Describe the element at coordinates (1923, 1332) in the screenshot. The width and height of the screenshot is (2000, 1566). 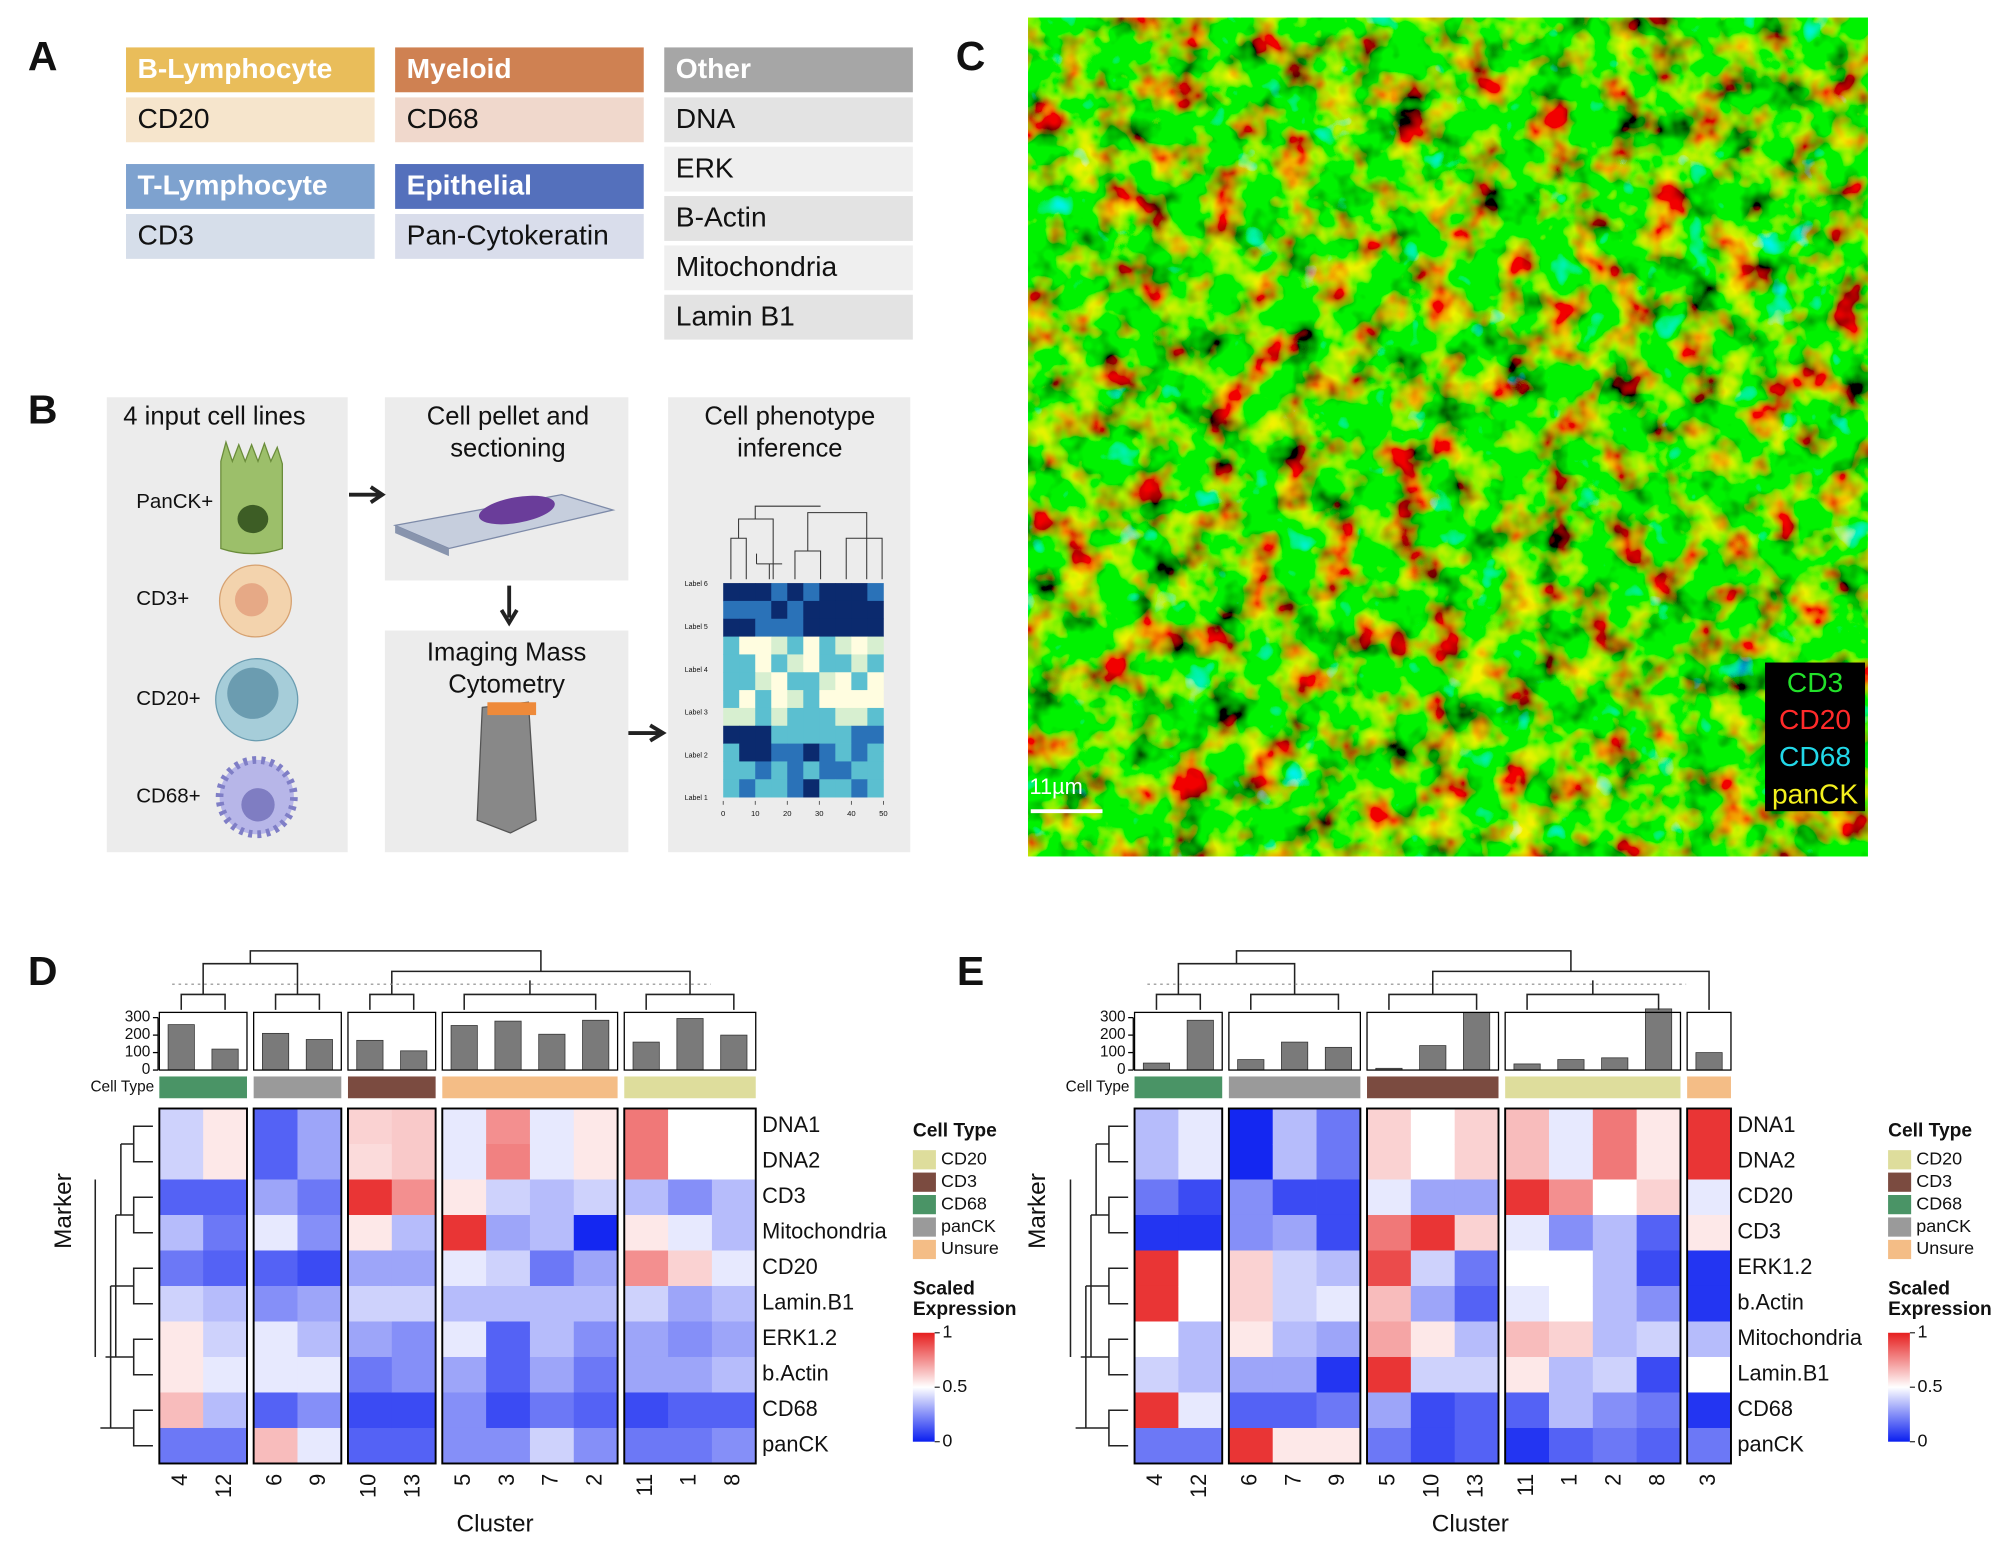
I see `colorbar-tick-label: 1` at that location.